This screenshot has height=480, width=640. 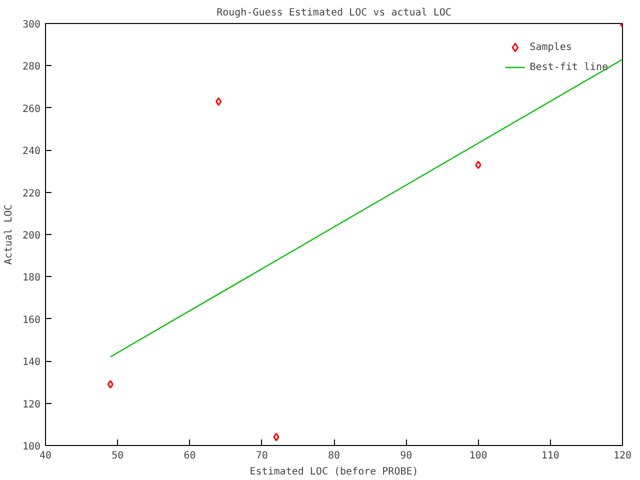 What do you see at coordinates (45, 456) in the screenshot?
I see `x-tick-label: 40` at bounding box center [45, 456].